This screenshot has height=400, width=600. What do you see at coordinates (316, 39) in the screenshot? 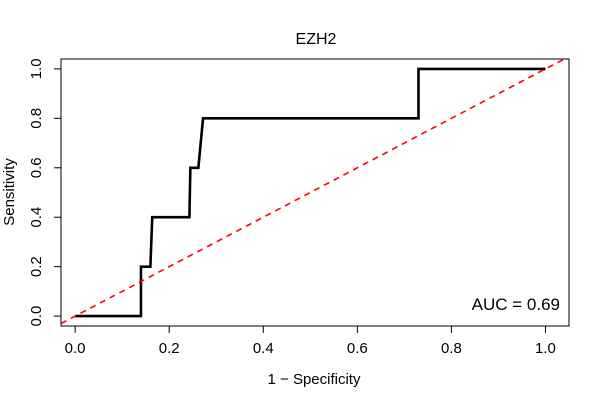
I see `chart-title: EZH2` at bounding box center [316, 39].